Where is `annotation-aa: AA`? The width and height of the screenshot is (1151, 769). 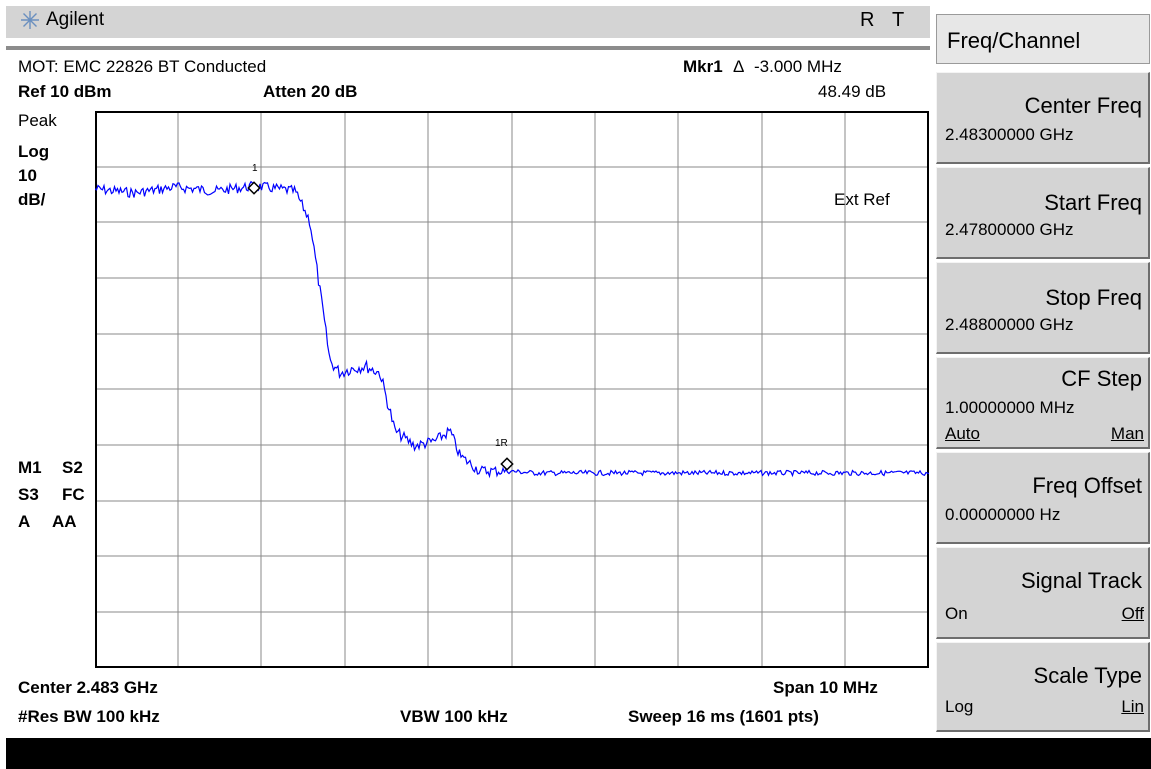
annotation-aa: AA is located at coordinates (64, 521).